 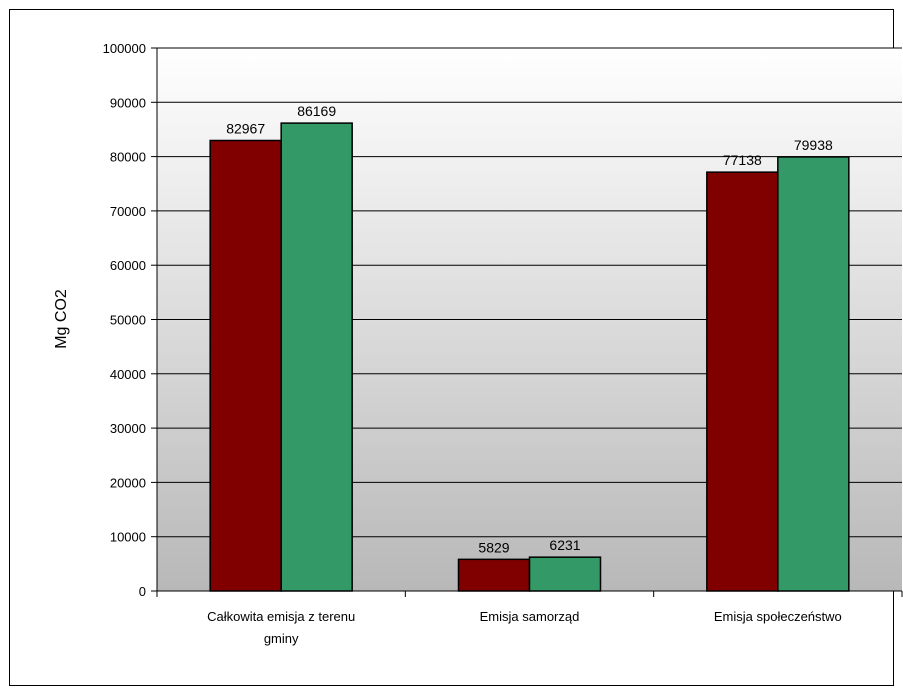 What do you see at coordinates (128, 537) in the screenshot?
I see `y-tick-label: 10000` at bounding box center [128, 537].